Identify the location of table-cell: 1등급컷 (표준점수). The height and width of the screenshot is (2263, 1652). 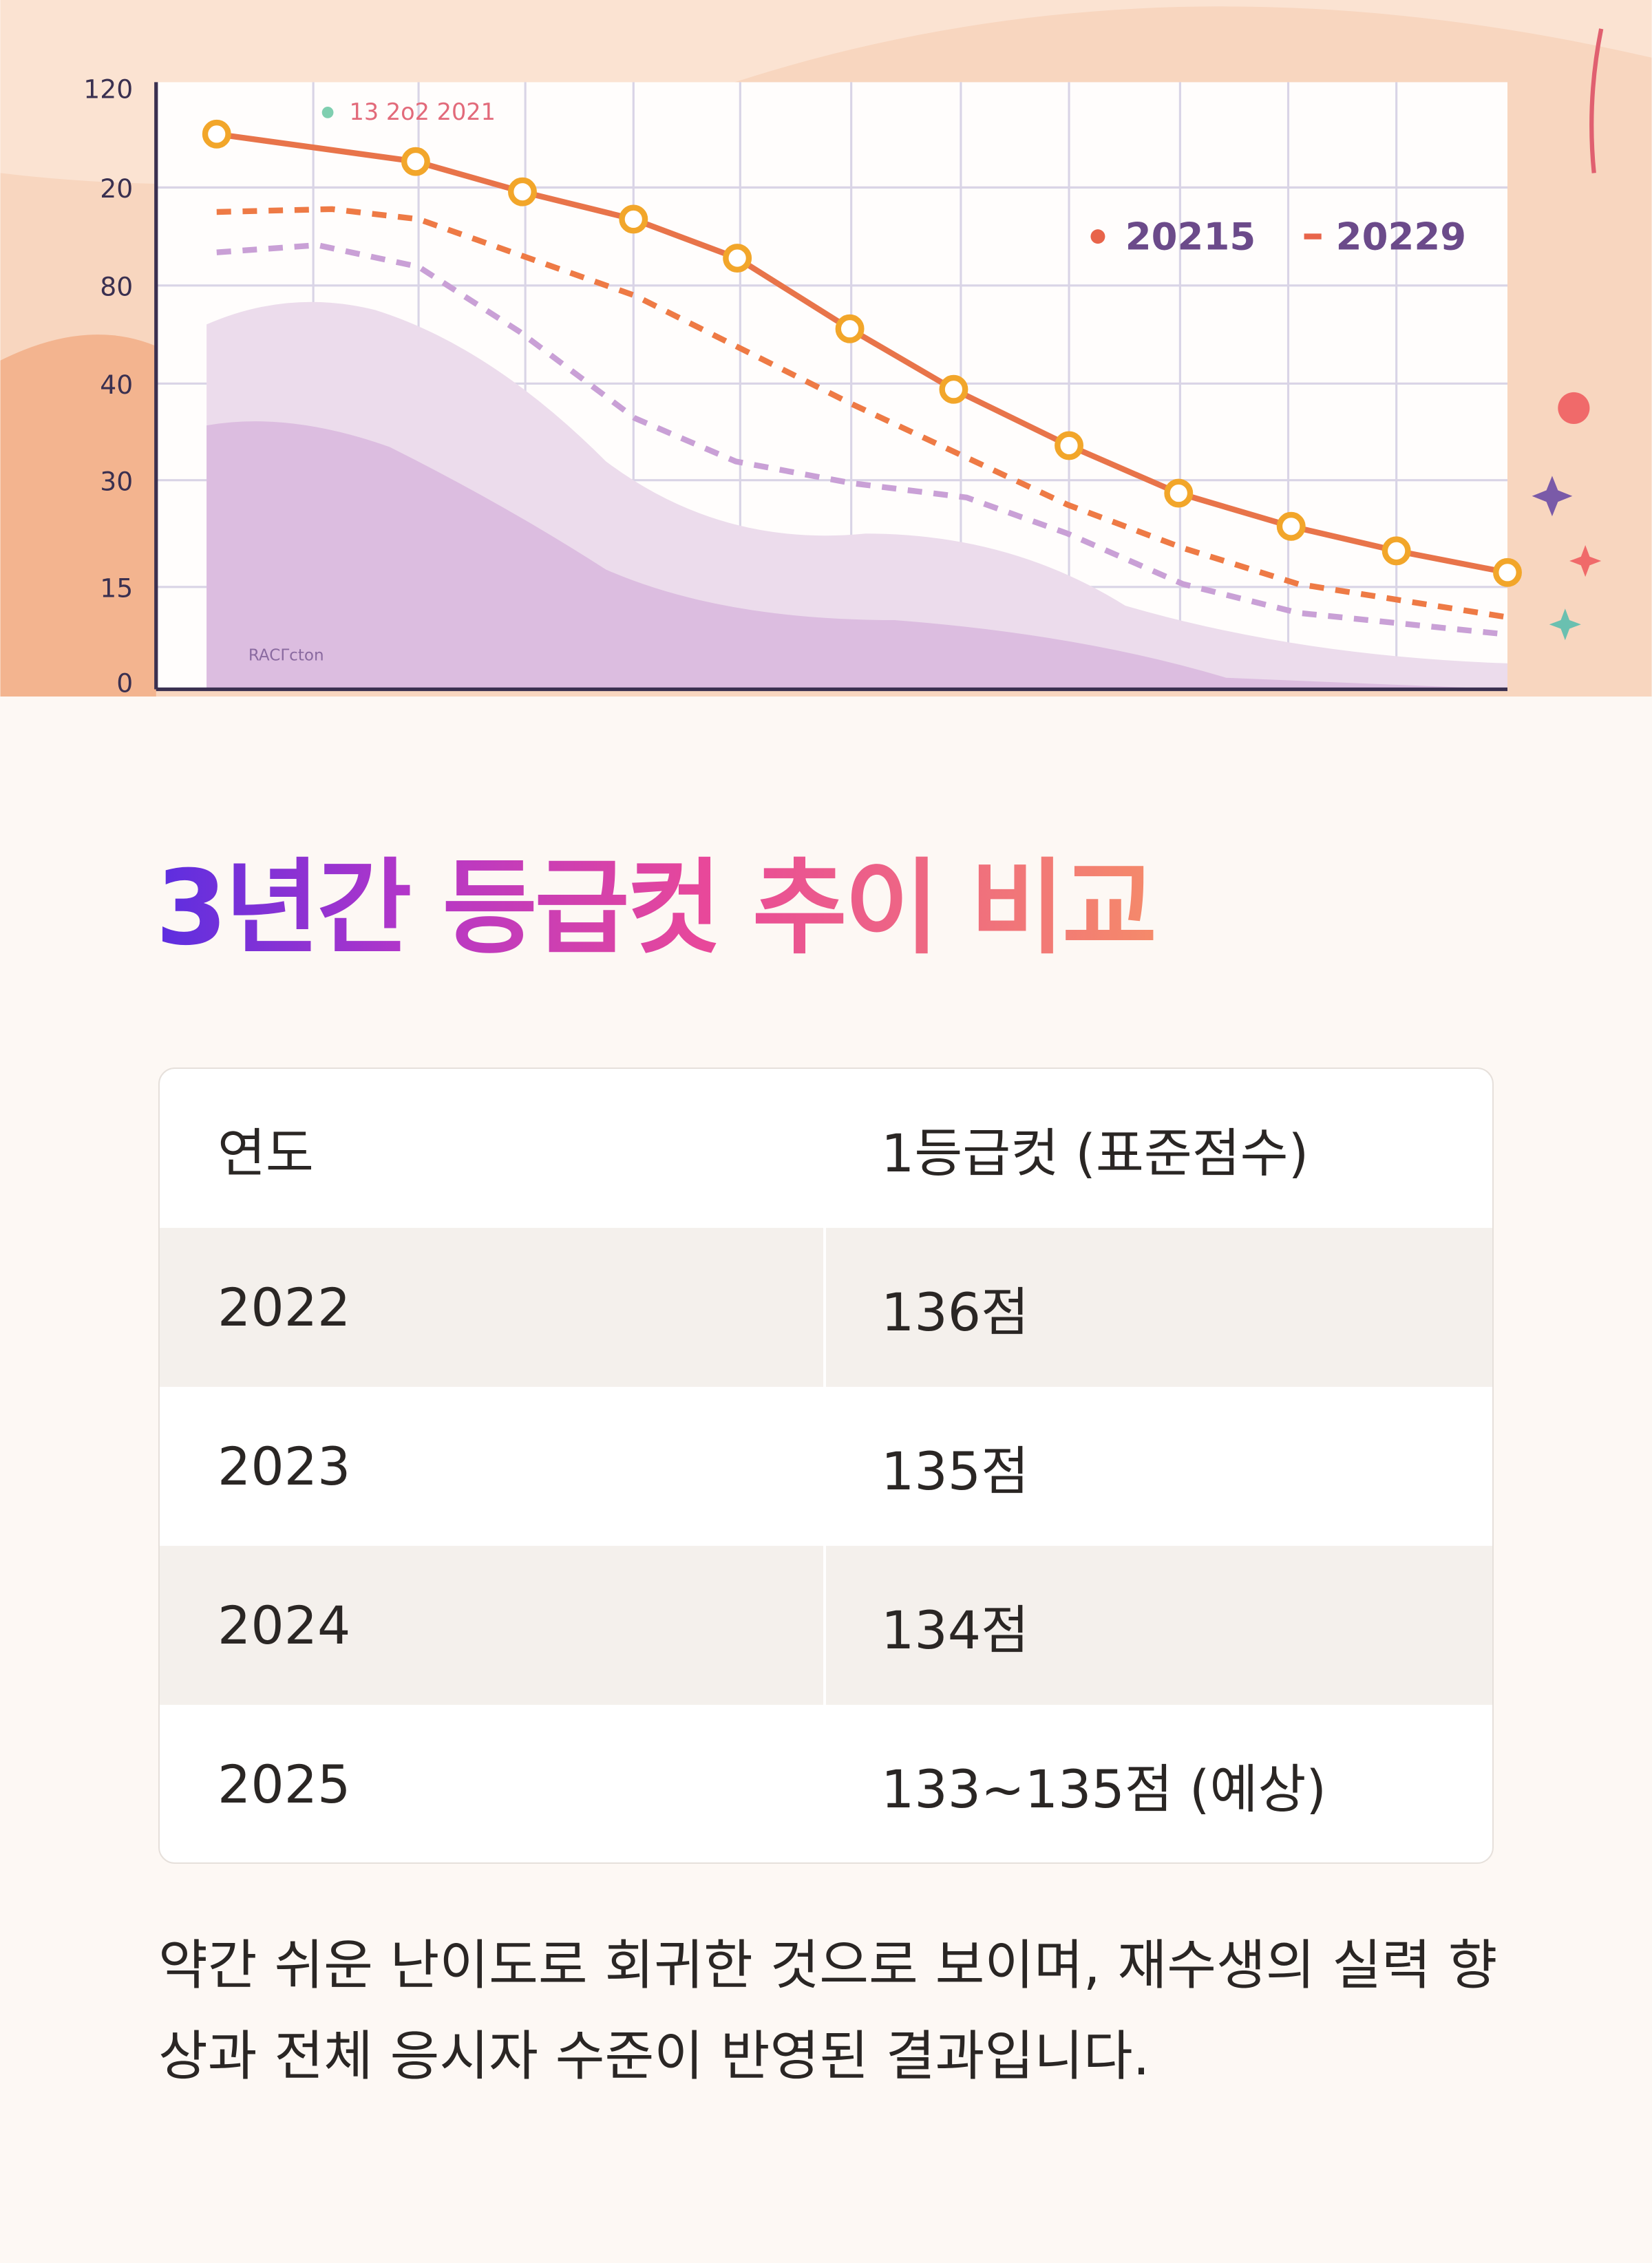
(1095, 1153).